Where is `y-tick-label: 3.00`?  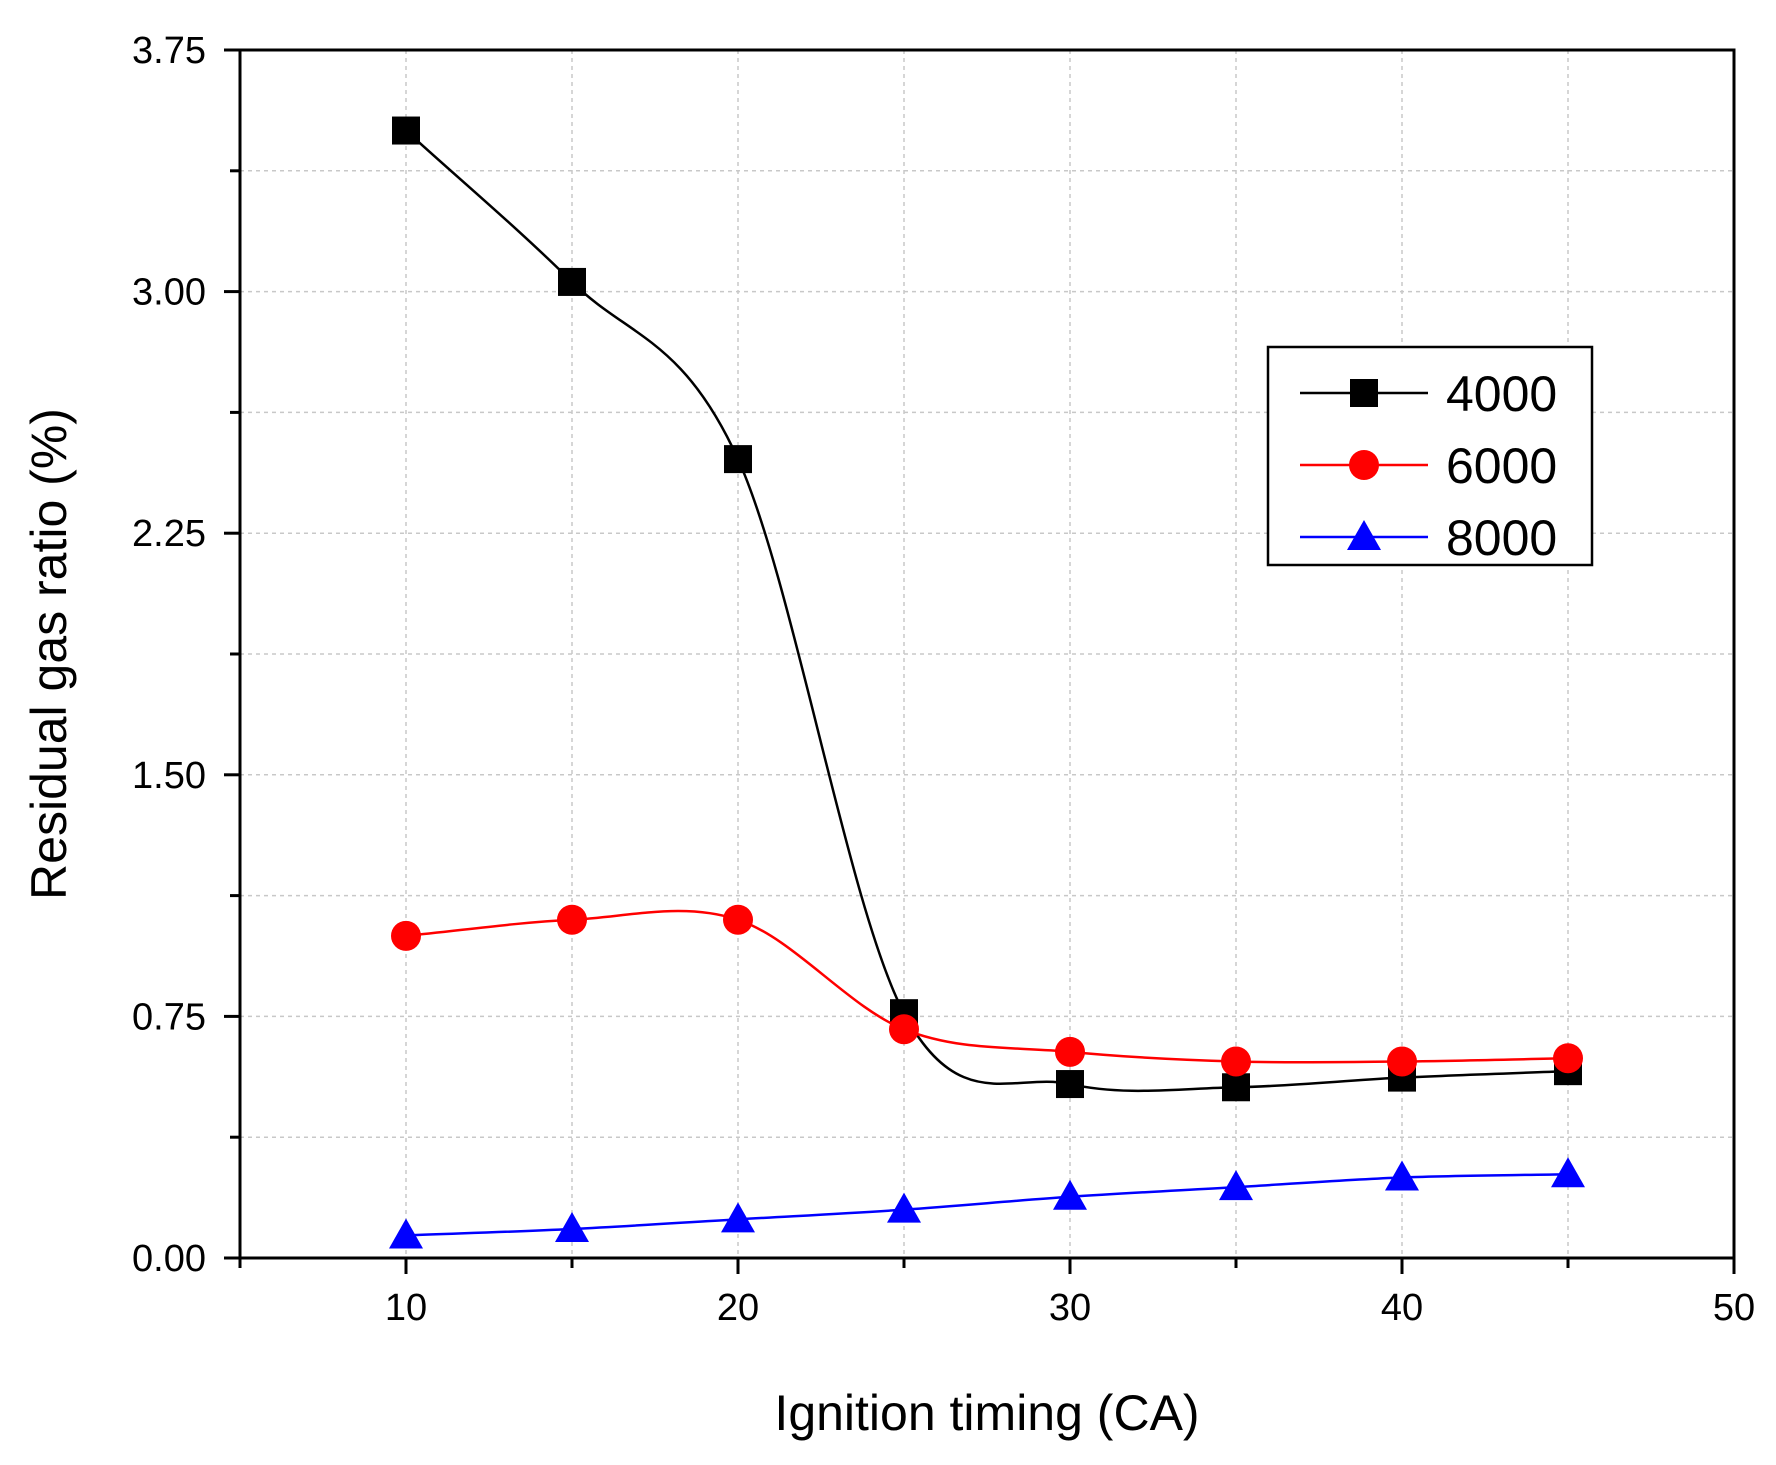 y-tick-label: 3.00 is located at coordinates (169, 293).